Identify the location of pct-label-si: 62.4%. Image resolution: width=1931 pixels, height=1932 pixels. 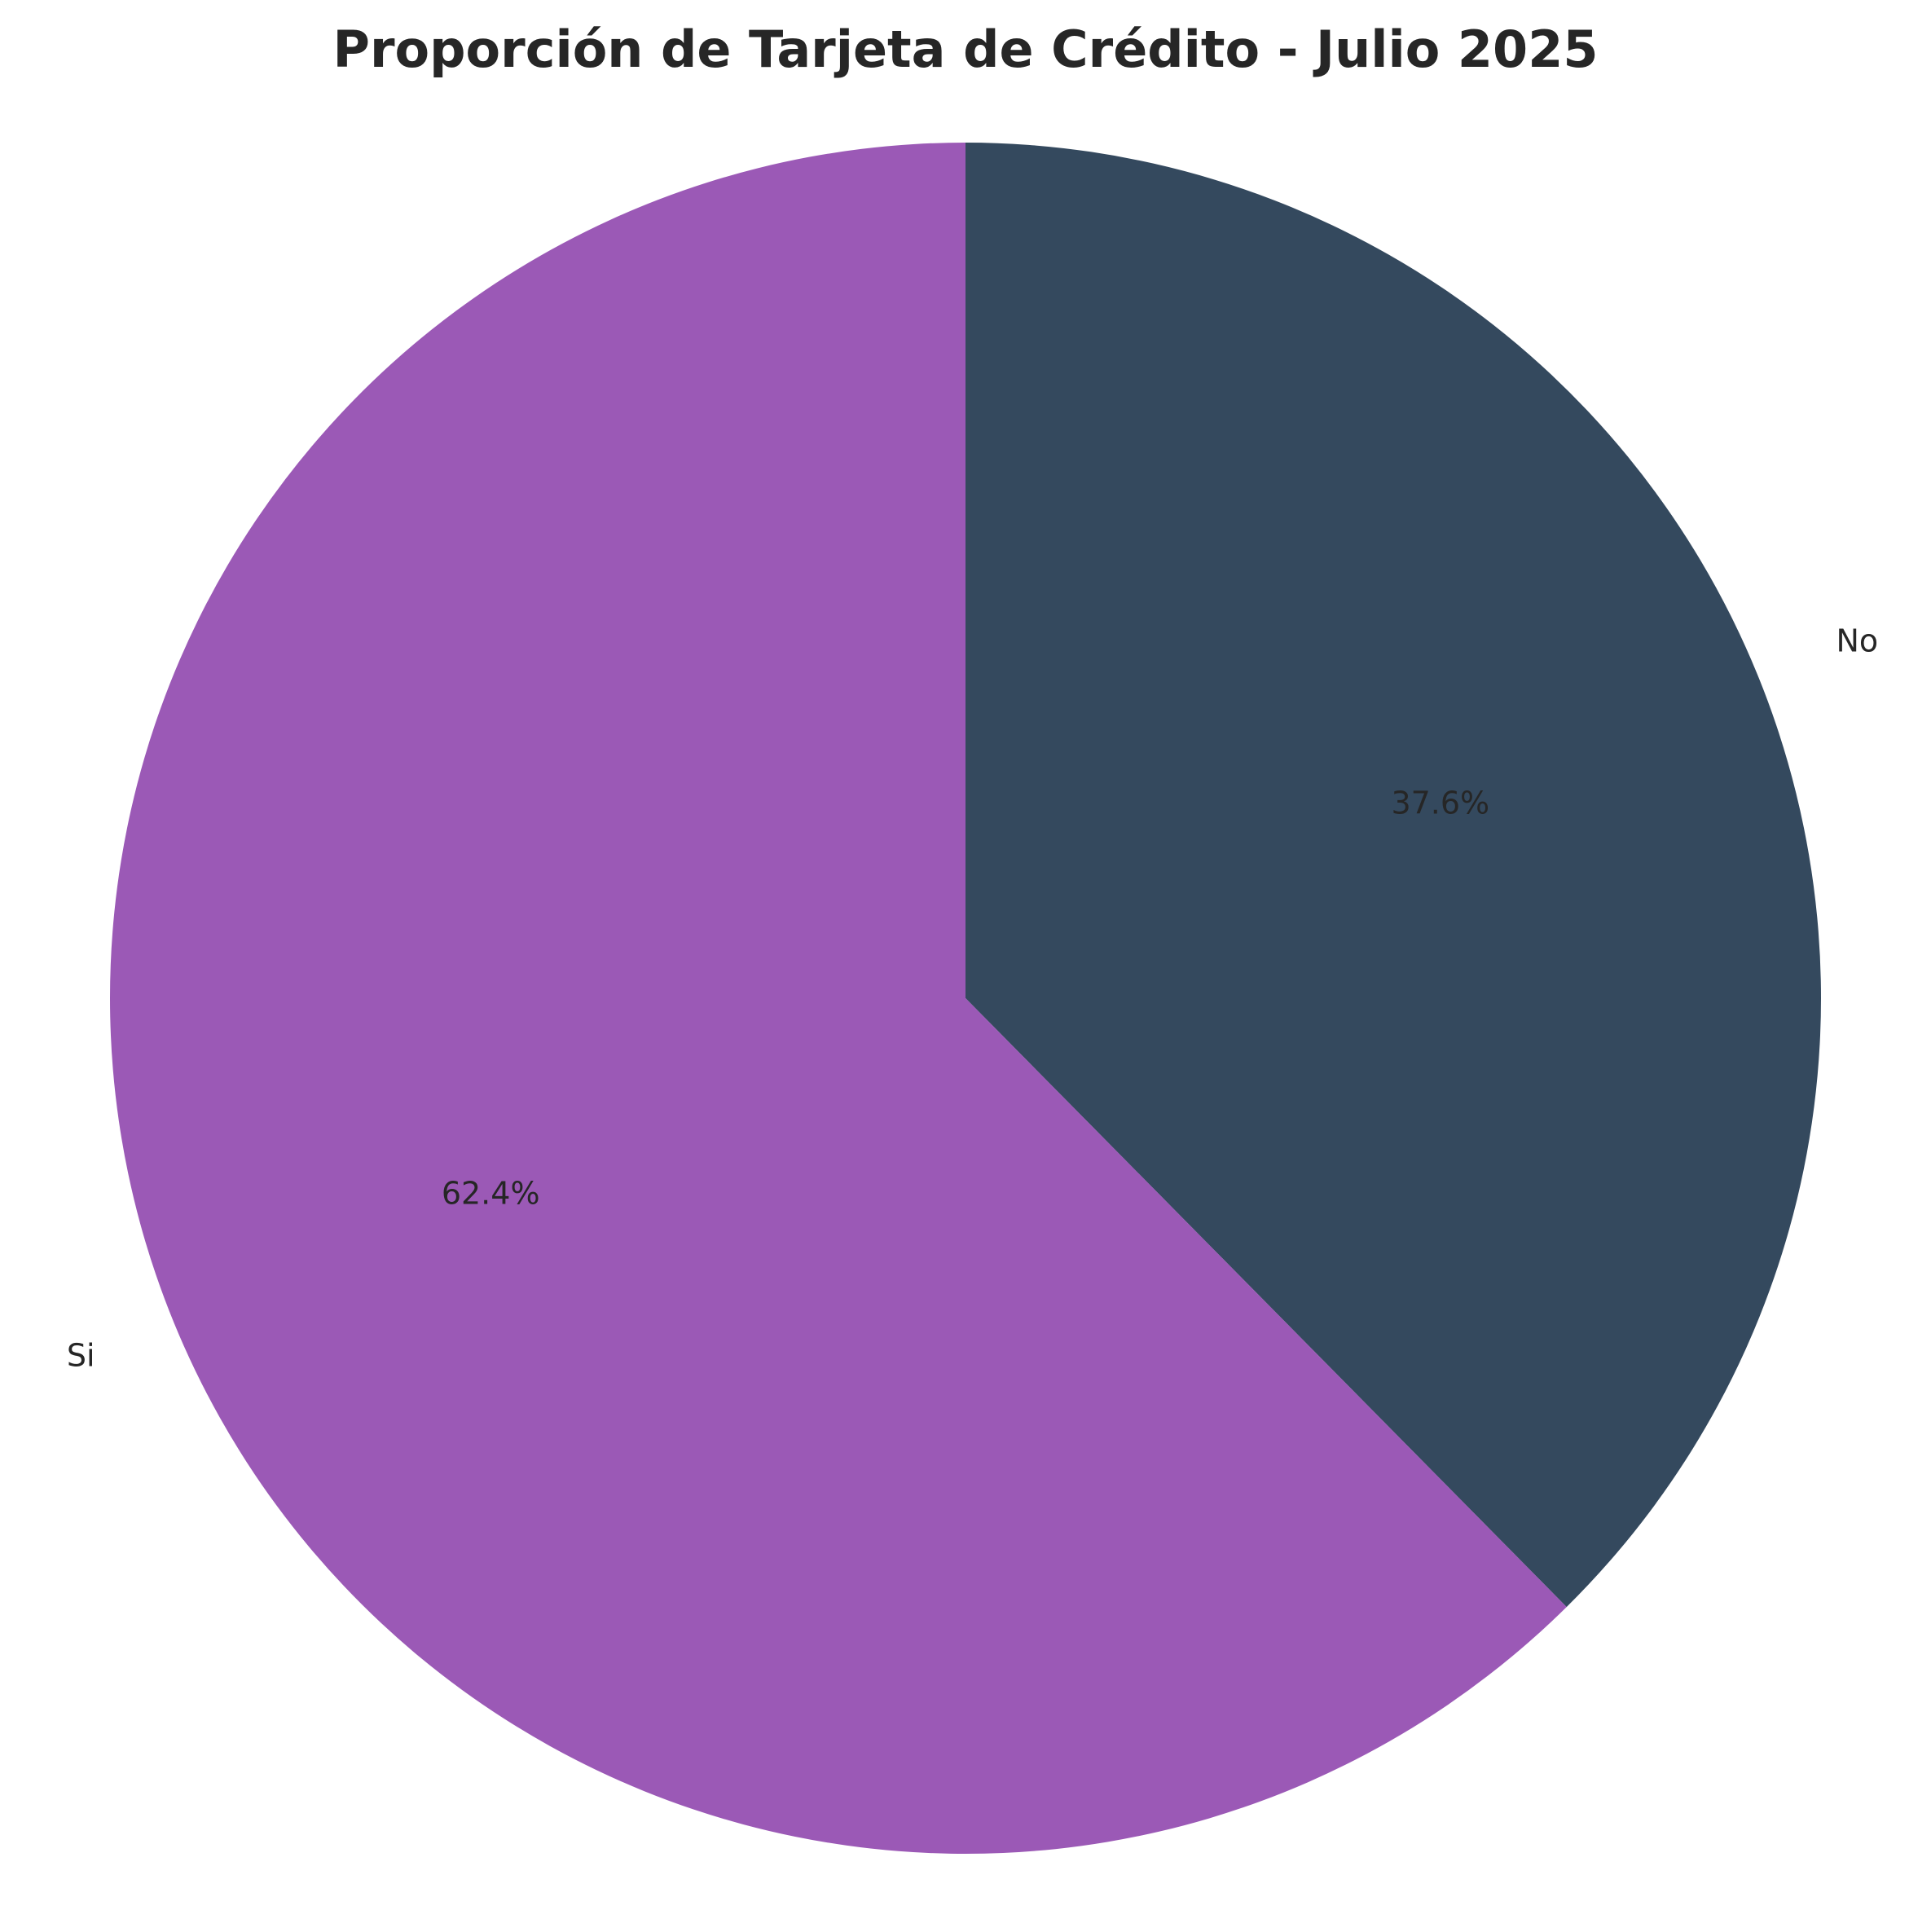
(491, 1193).